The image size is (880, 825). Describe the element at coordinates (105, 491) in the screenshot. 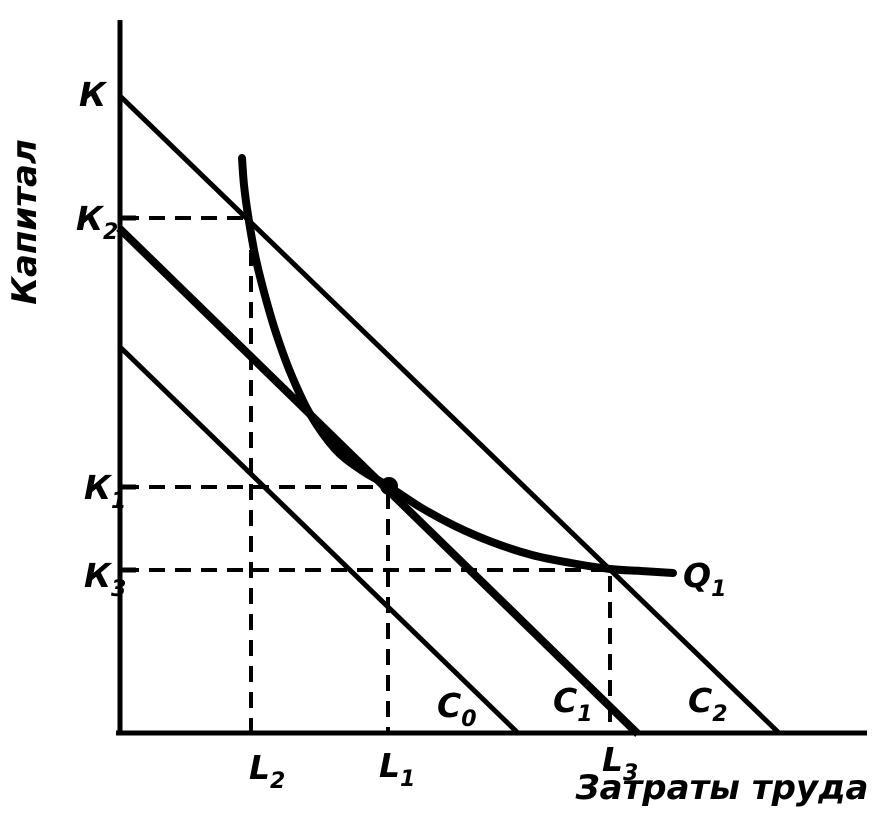

I see `y-tick-label-K1: К1` at that location.